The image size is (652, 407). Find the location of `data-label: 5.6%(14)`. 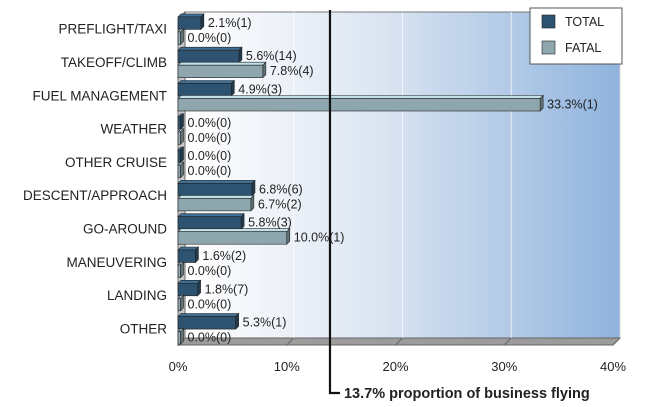

data-label: 5.6%(14) is located at coordinates (271, 56).